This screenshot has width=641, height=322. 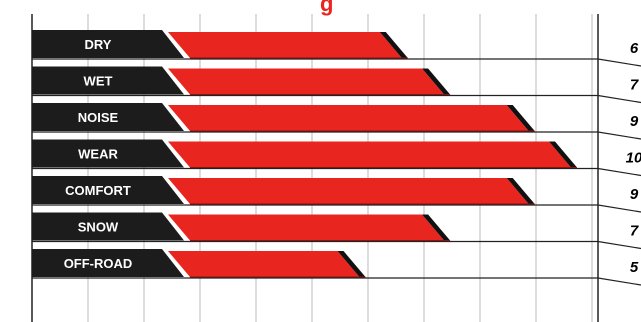 What do you see at coordinates (326, 8) in the screenshot?
I see `chart-title-fragment: g` at bounding box center [326, 8].